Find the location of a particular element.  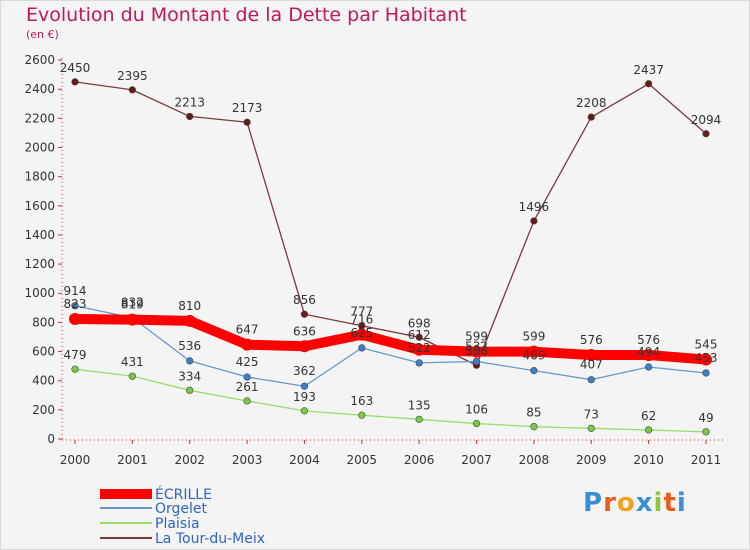

x-tick-label: 2000 is located at coordinates (75, 460).